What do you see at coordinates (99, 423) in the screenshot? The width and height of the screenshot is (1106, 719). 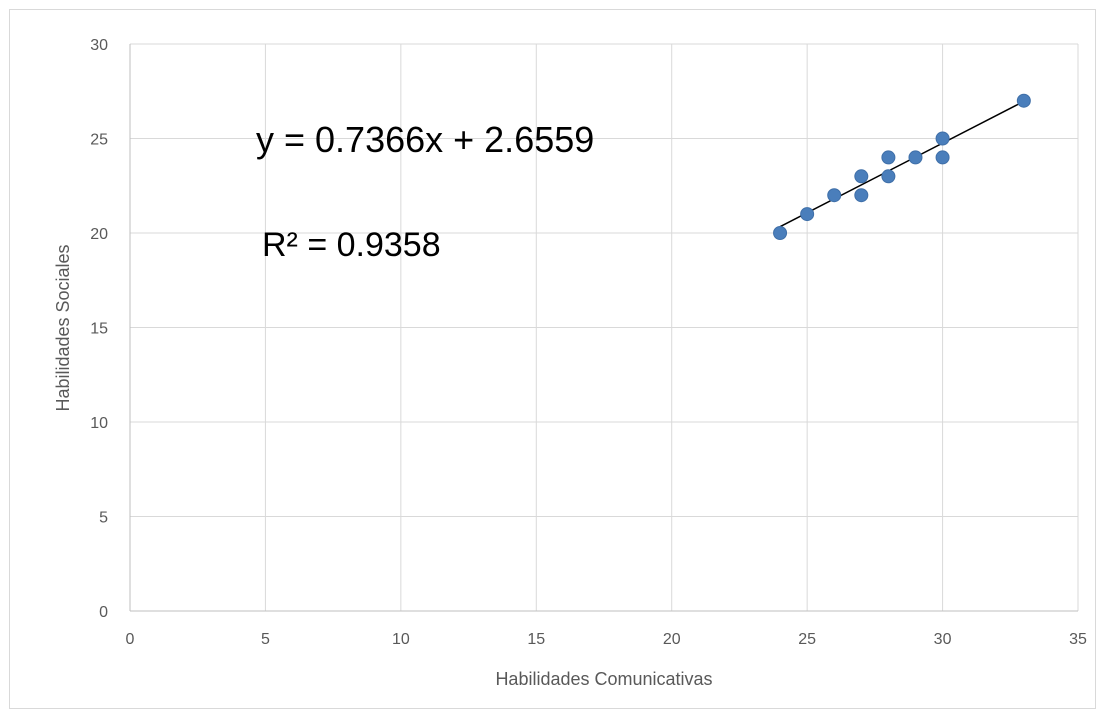 I see `y-tick-label: 10` at bounding box center [99, 423].